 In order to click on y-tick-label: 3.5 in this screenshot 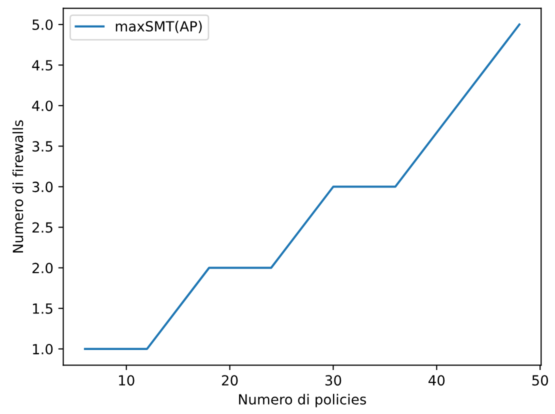, I will do `click(42, 146)`.